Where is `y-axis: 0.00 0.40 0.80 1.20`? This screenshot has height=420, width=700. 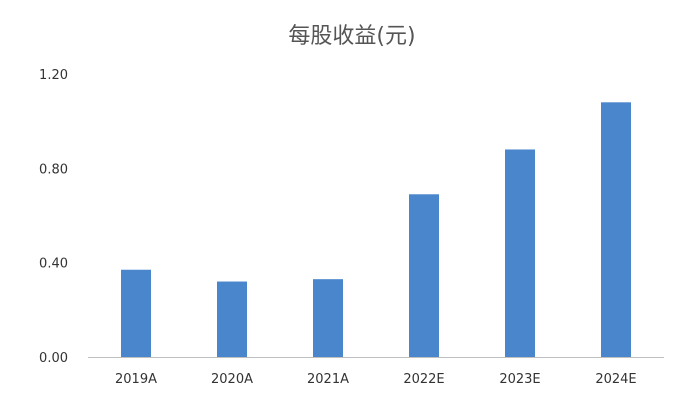 y-axis: 0.00 0.40 0.80 1.20 is located at coordinates (53, 217).